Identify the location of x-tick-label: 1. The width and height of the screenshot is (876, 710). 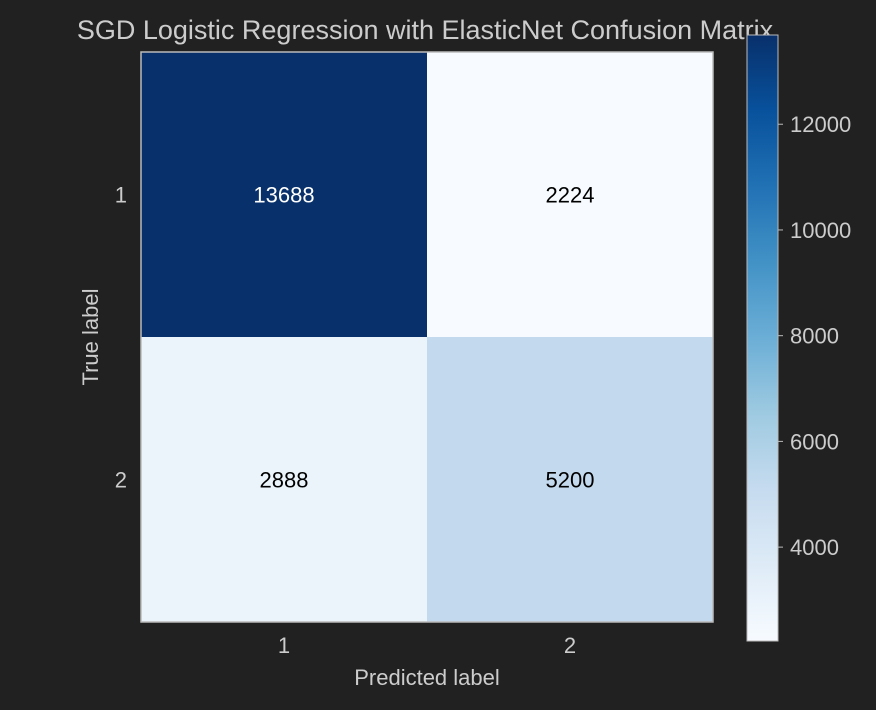
(284, 645).